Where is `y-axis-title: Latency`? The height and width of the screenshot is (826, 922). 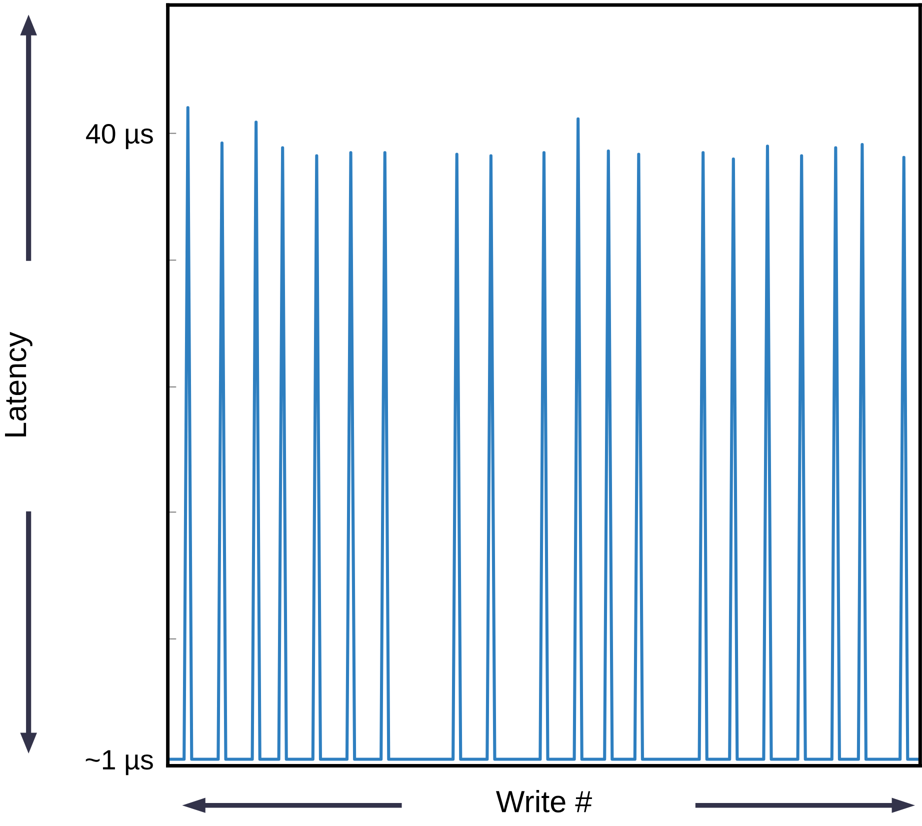 y-axis-title: Latency is located at coordinates (18, 384).